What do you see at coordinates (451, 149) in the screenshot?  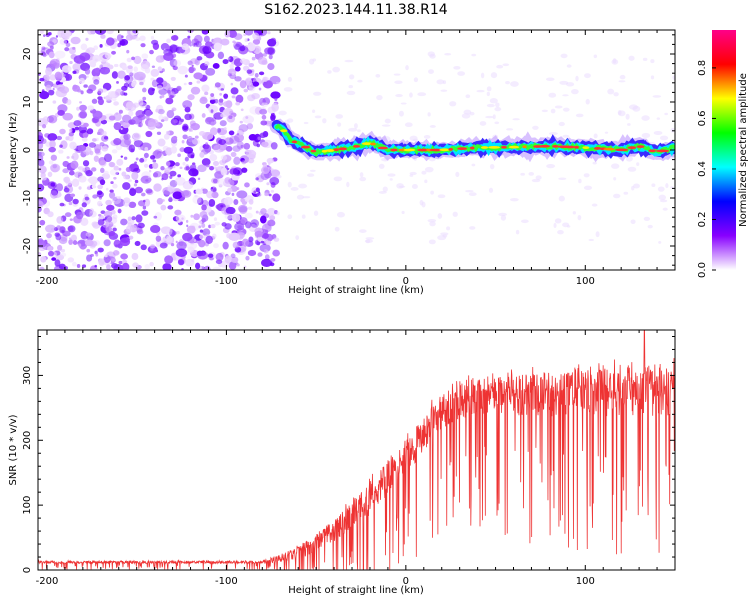 I see `signal-peak` at bounding box center [451, 149].